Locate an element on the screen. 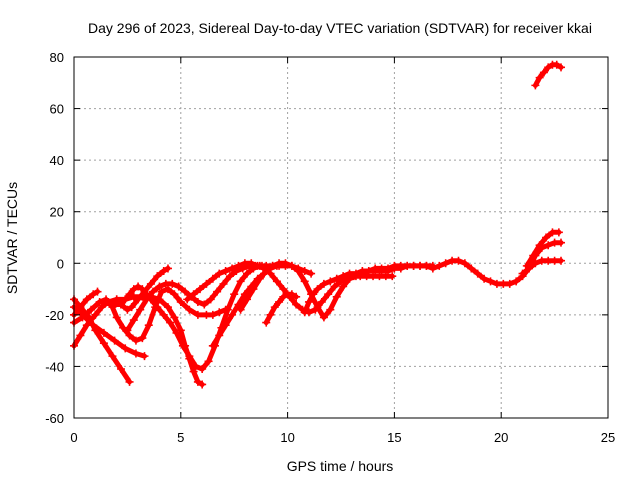  y-tick-label: -20 is located at coordinates (54, 315).